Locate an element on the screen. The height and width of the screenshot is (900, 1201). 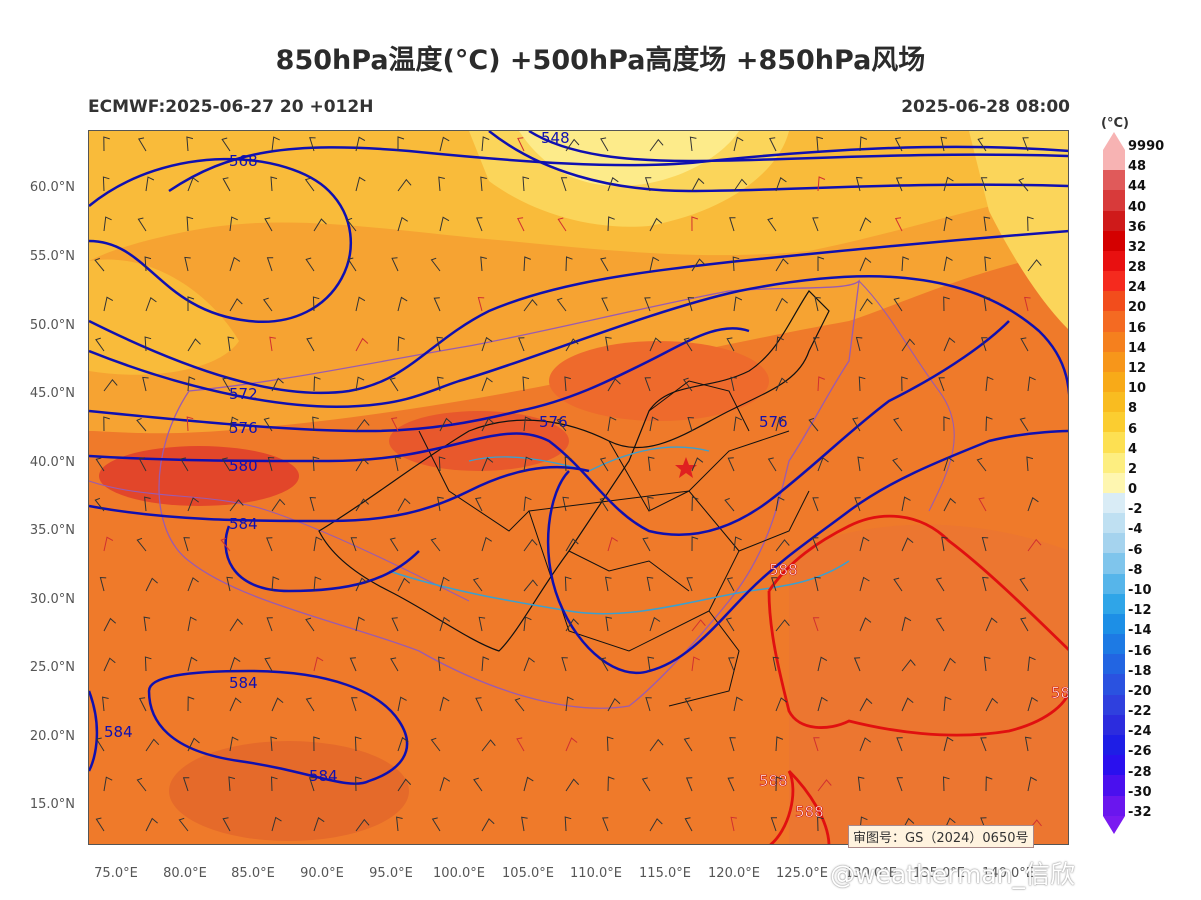
colorbar-label: 48 is located at coordinates (1137, 167).